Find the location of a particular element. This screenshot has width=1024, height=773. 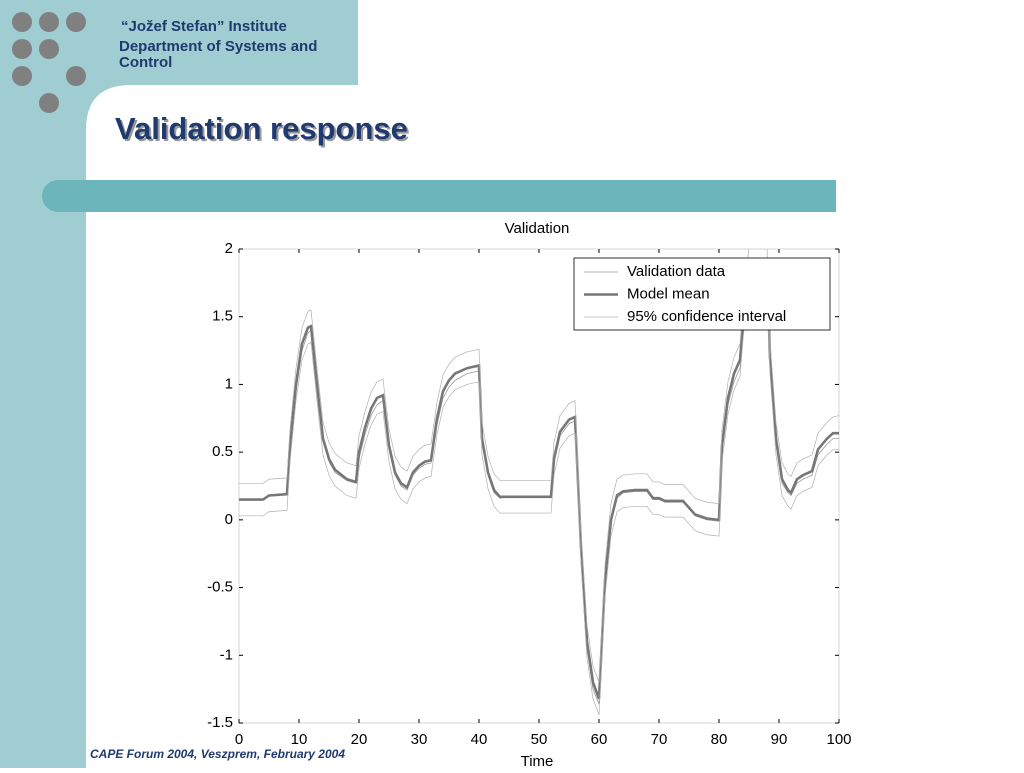

y-tick-label: -0.5 is located at coordinates (220, 587).